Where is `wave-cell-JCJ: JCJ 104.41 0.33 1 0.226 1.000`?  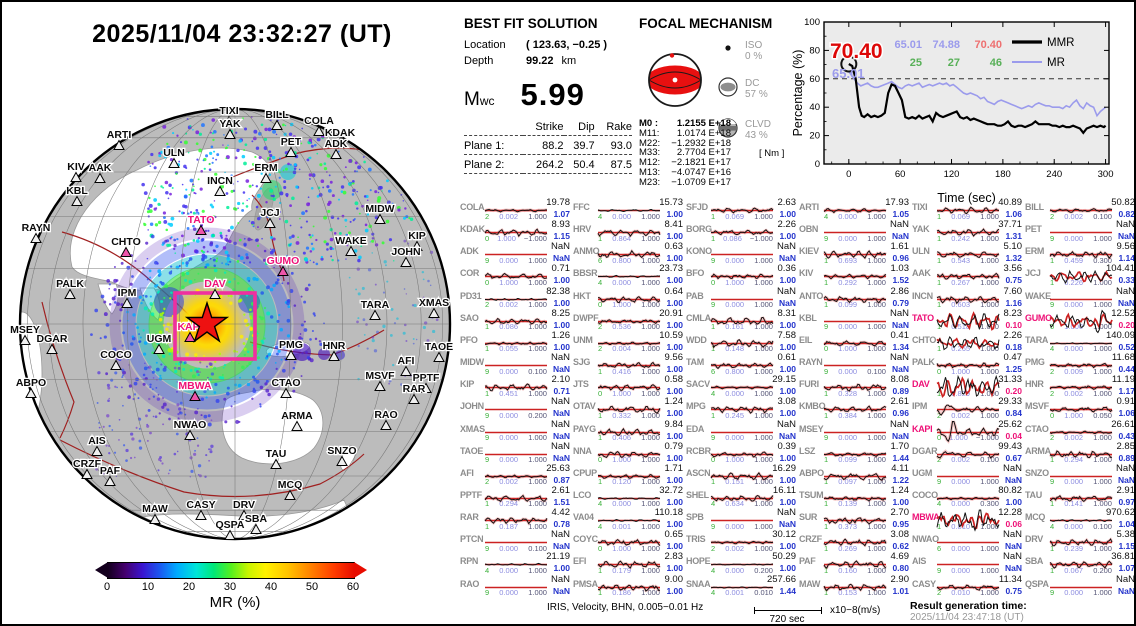
wave-cell-JCJ: JCJ 104.41 0.33 1 0.226 1.000 is located at coordinates (1079, 275).